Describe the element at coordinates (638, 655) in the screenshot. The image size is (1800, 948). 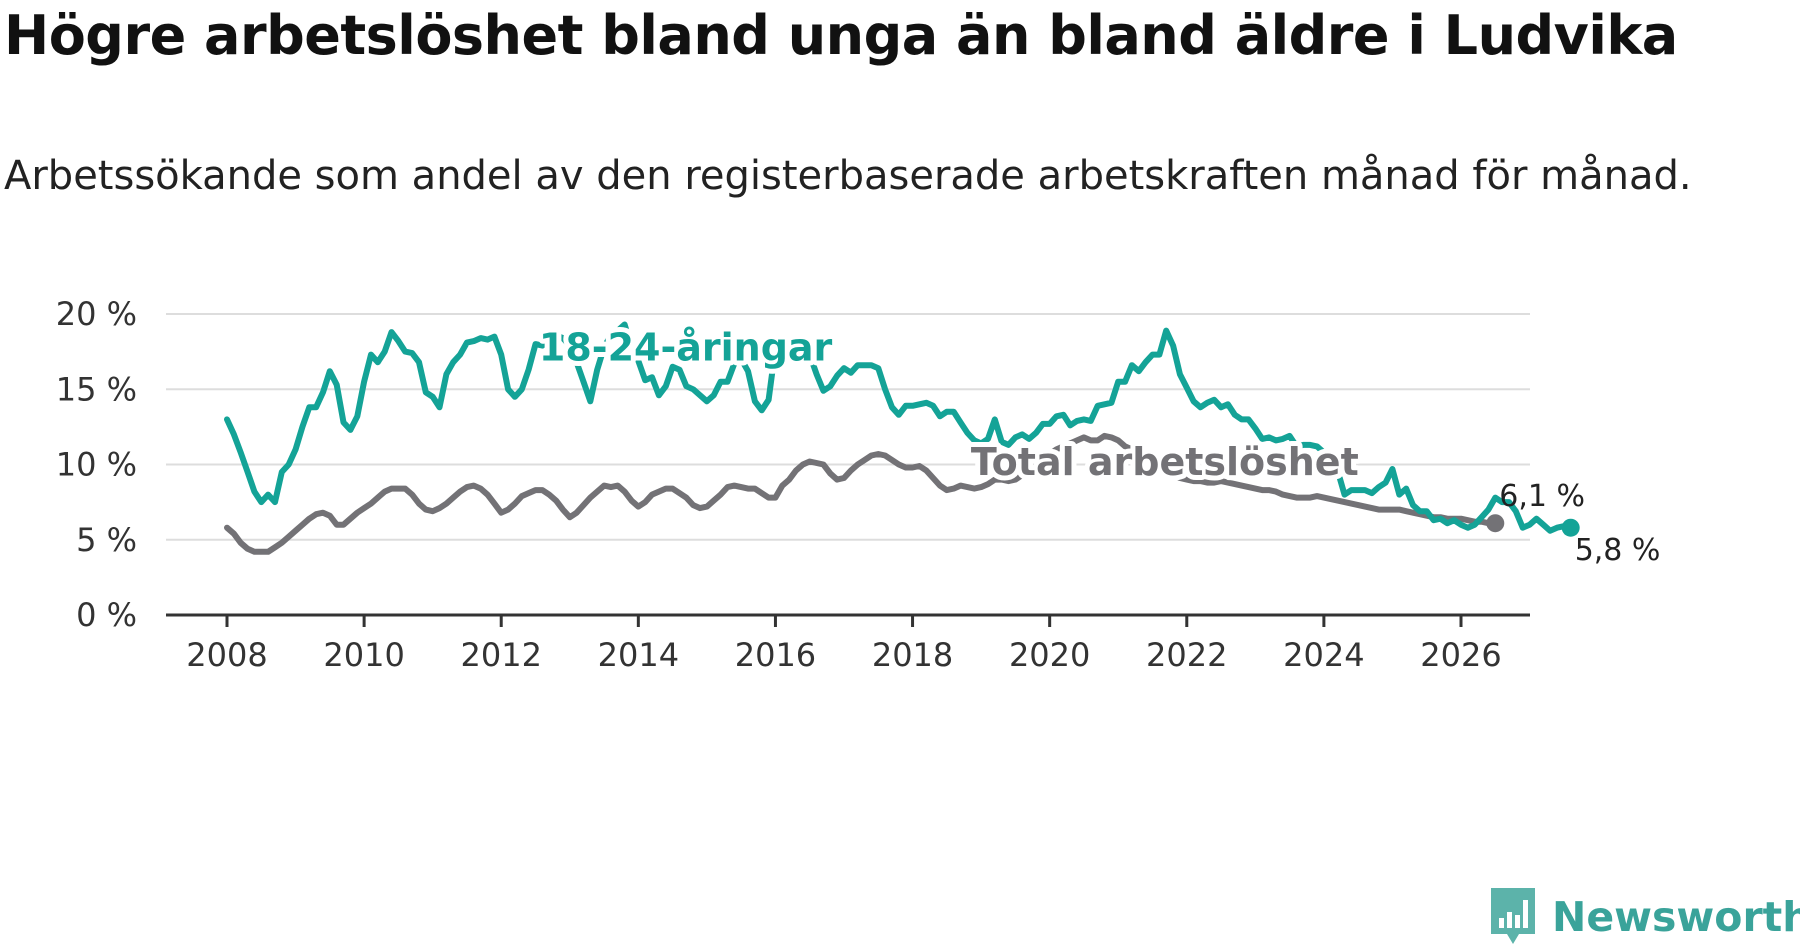
I see `x-tick-label: 2014` at that location.